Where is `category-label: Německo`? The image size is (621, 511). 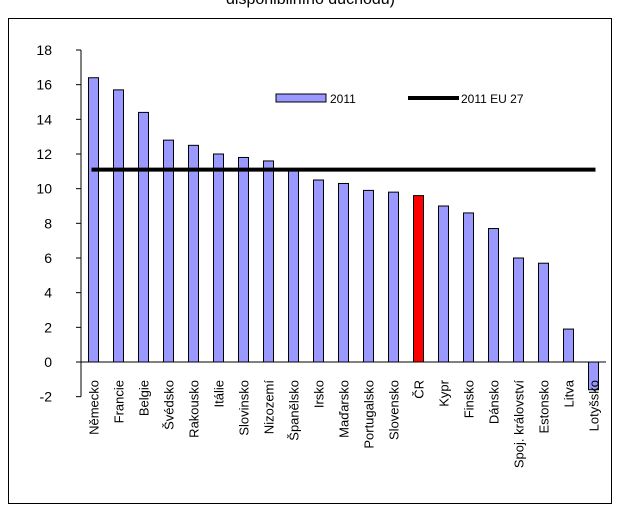 category-label: Německo is located at coordinates (94, 407).